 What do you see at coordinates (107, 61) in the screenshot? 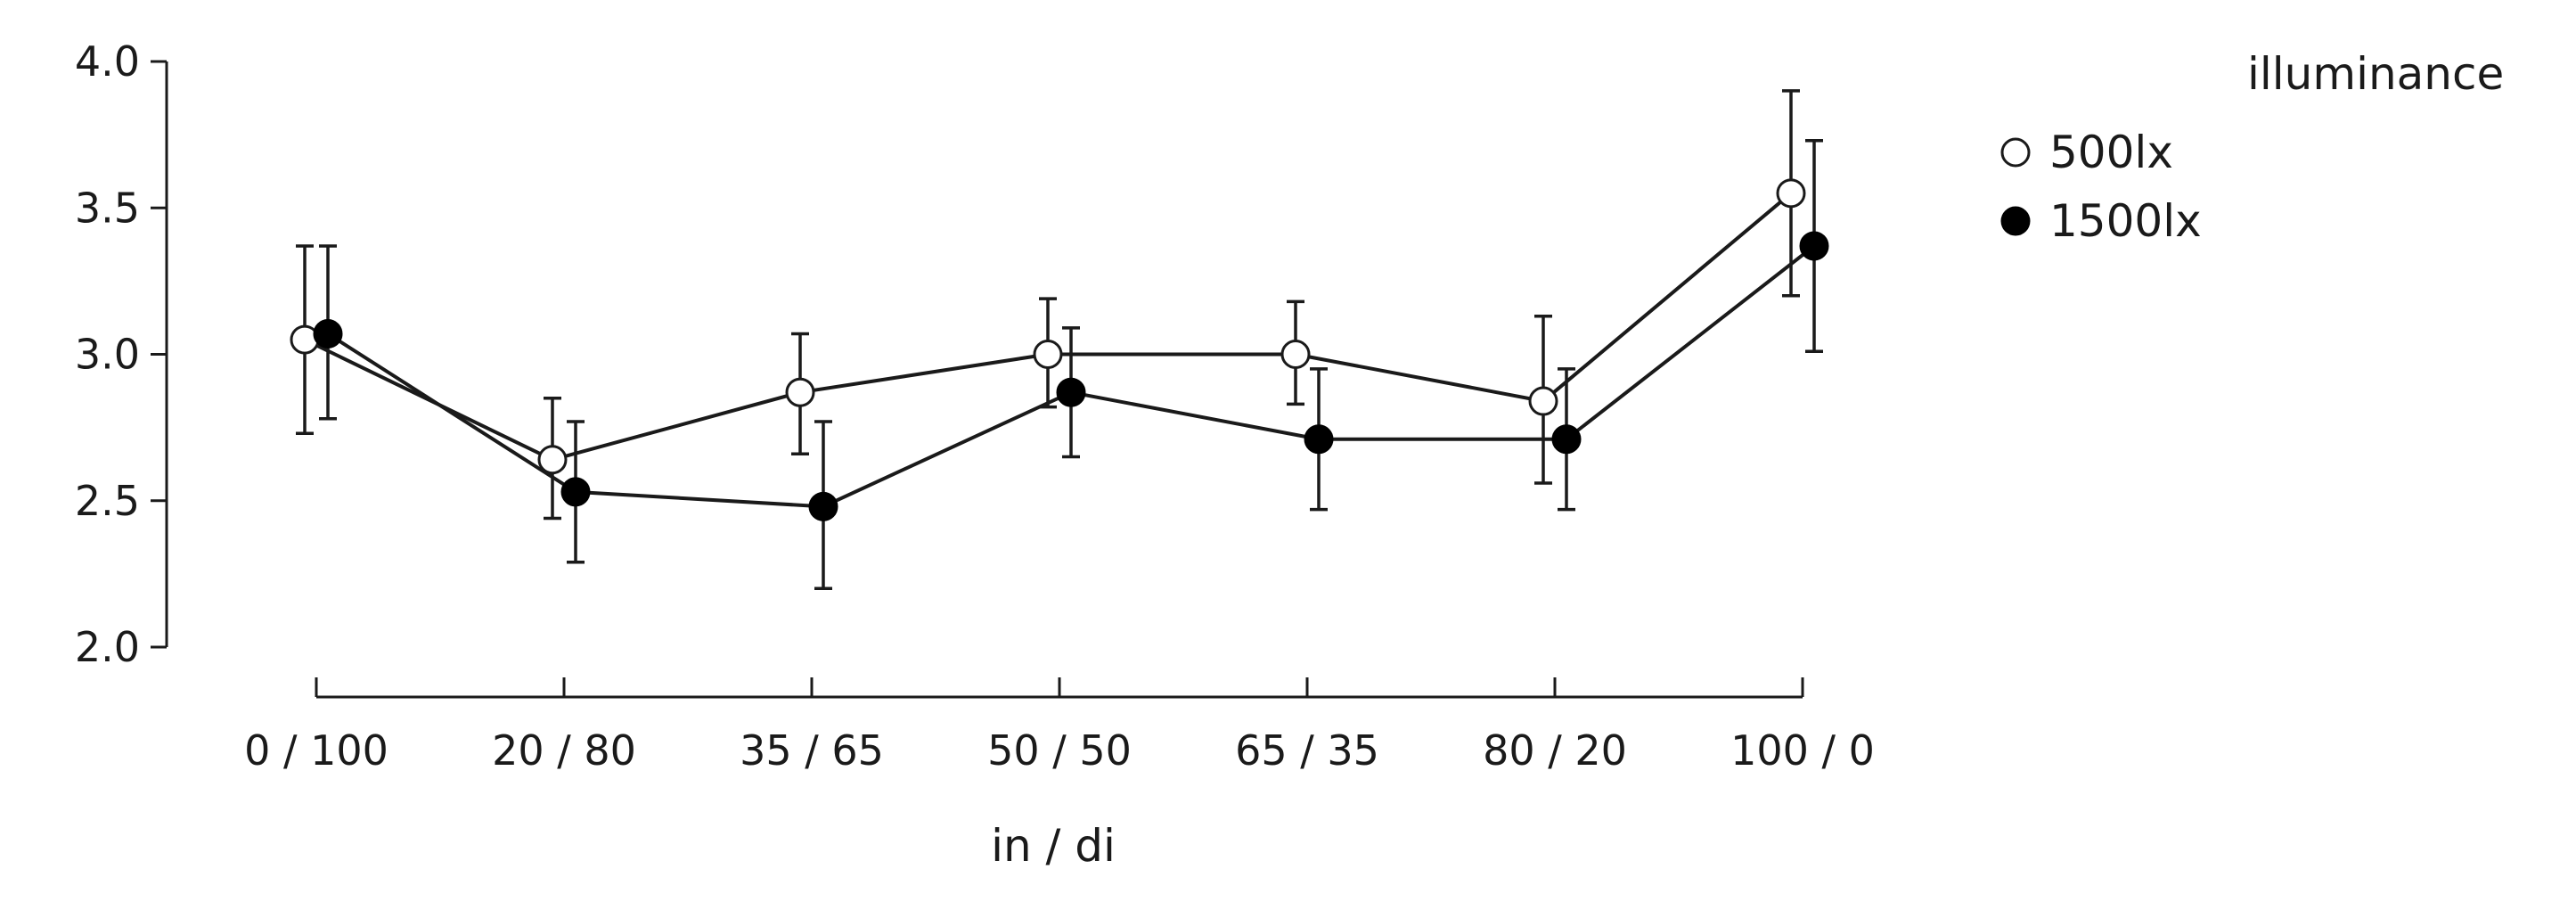
I see `y-tick-label-4: 4.0` at bounding box center [107, 61].